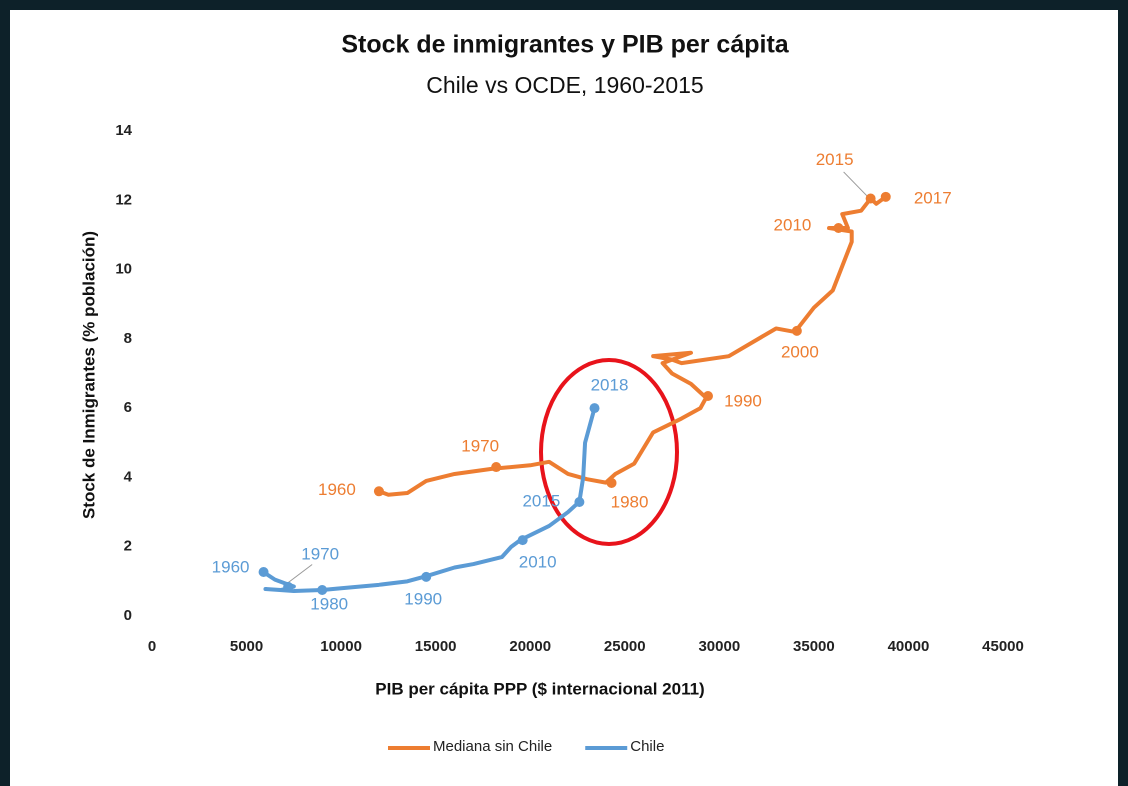 The image size is (1128, 786). What do you see at coordinates (909, 646) in the screenshot?
I see `x-tick-label: 40000` at bounding box center [909, 646].